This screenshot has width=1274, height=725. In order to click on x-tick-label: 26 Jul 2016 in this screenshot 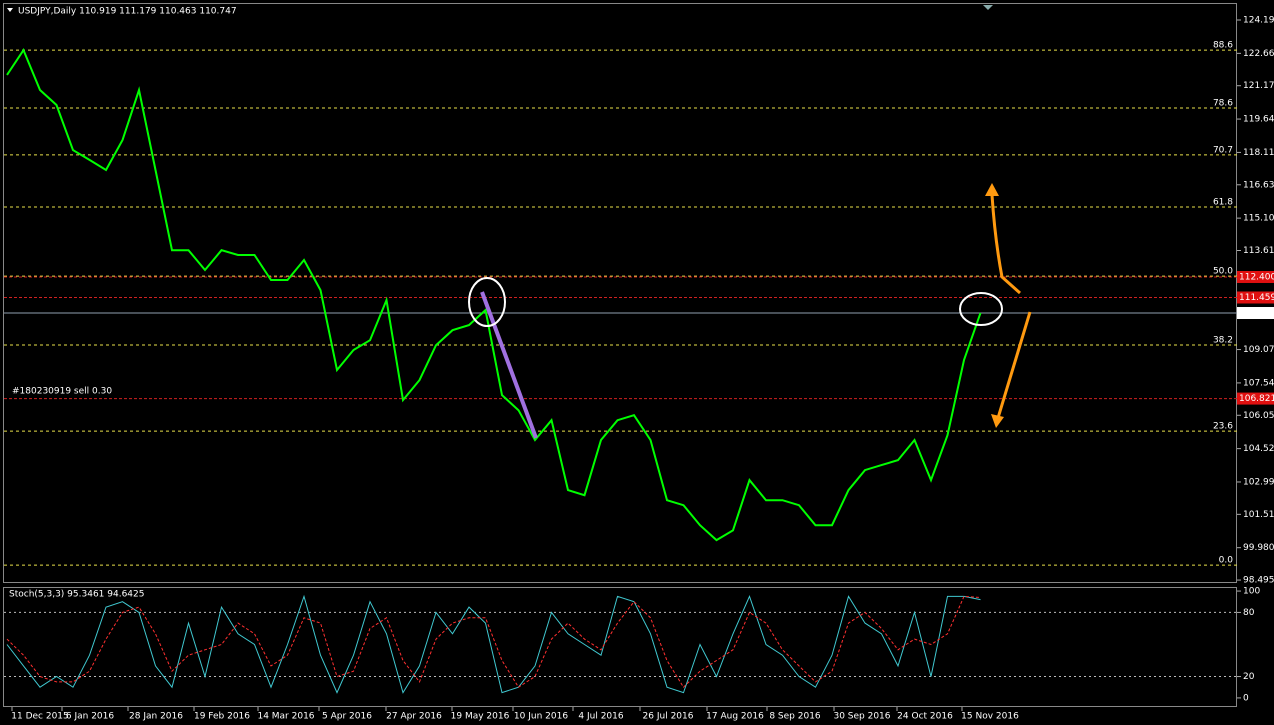, I will do `click(668, 717)`.